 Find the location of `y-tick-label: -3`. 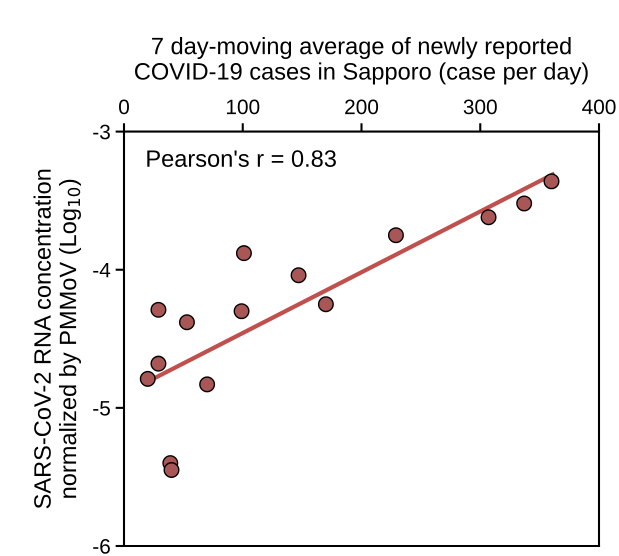

y-tick-label: -3 is located at coordinates (101, 132).